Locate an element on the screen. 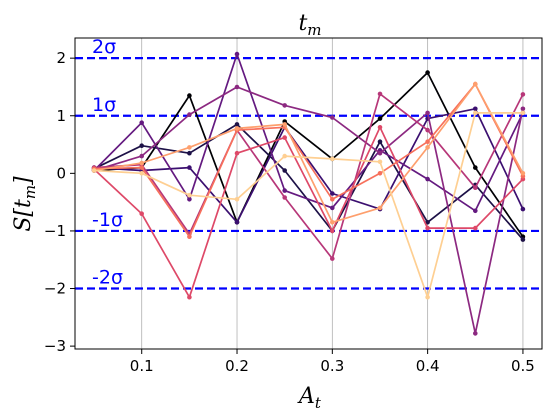 This screenshot has width=556, height=417. sigma-labels: 2σ 1σ -1σ -2σ is located at coordinates (107, 162).